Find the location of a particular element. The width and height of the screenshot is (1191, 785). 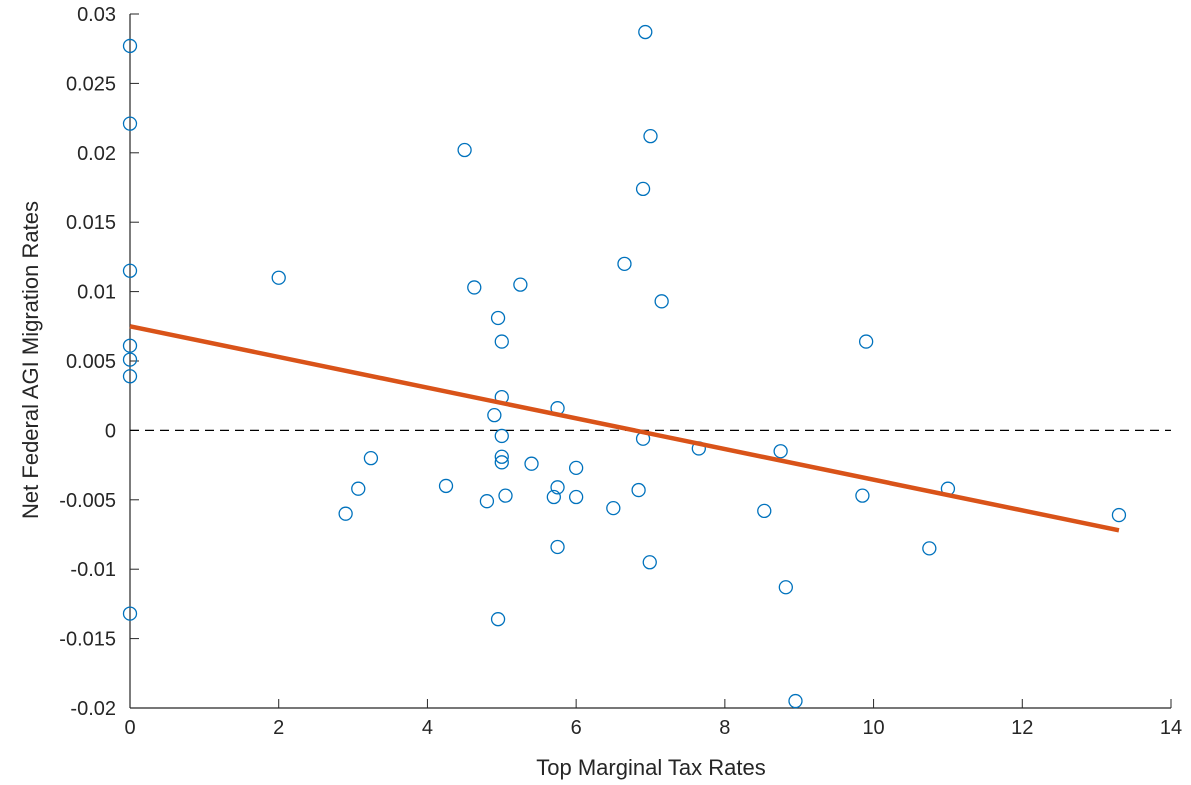

y-tick-label: 0.01 is located at coordinates (96, 293).